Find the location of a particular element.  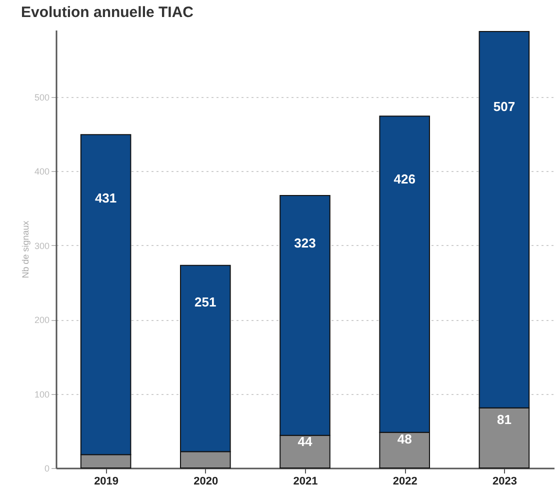

data-label: 323 is located at coordinates (305, 243).